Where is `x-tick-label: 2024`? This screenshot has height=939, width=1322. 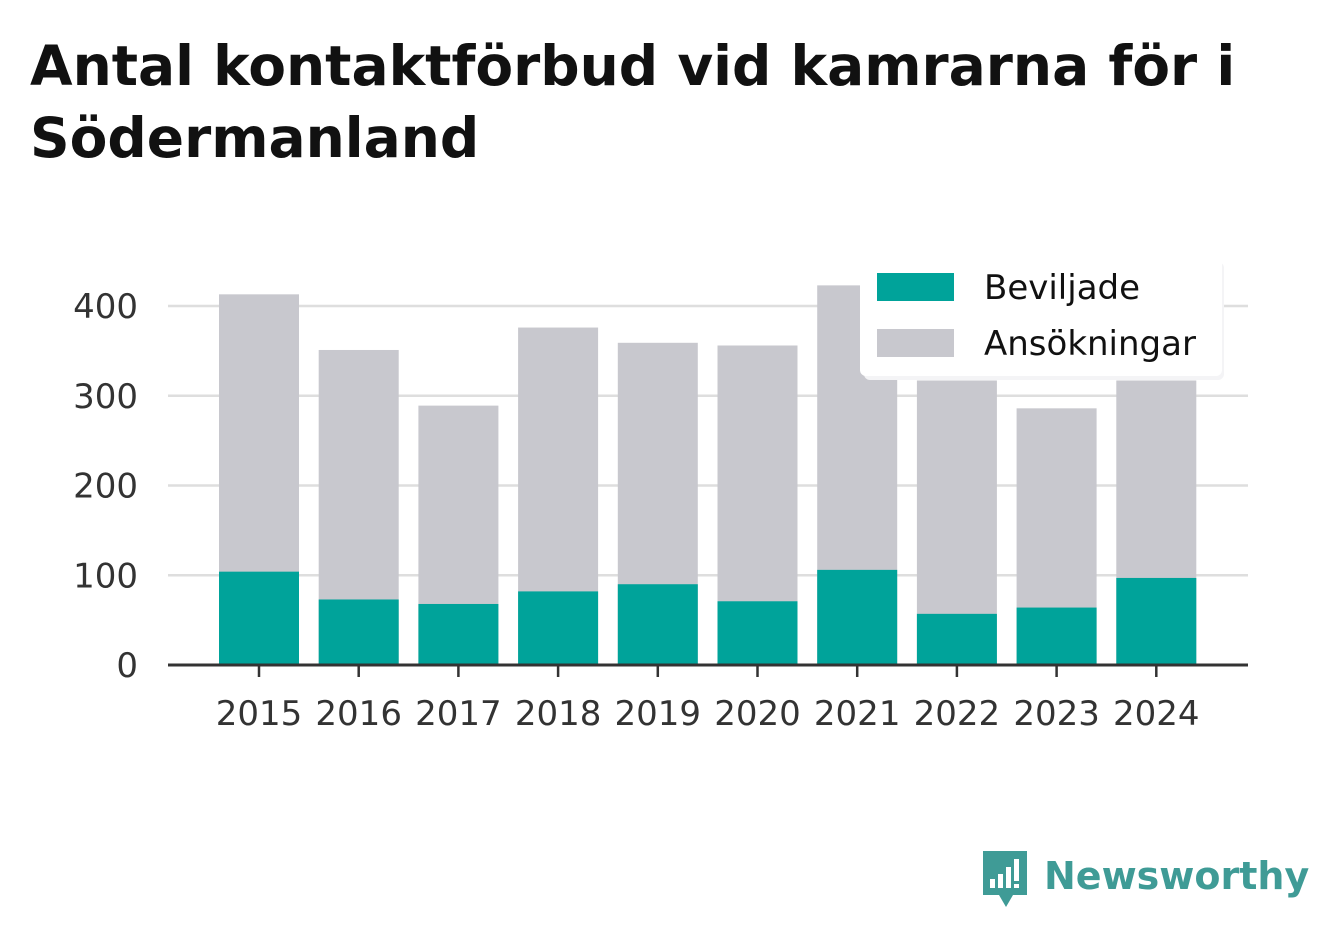
x-tick-label: 2024 is located at coordinates (1156, 714).